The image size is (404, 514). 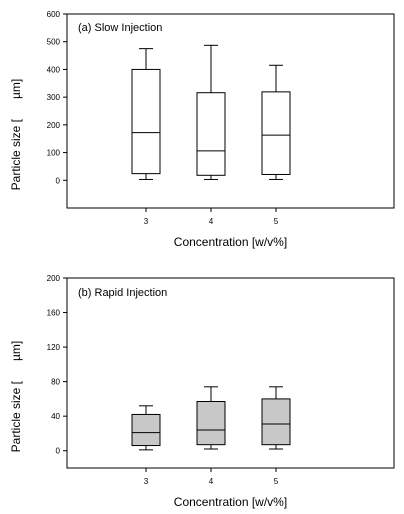 I want to click on chart-b-y-tick-label: 200, so click(x=54, y=278).